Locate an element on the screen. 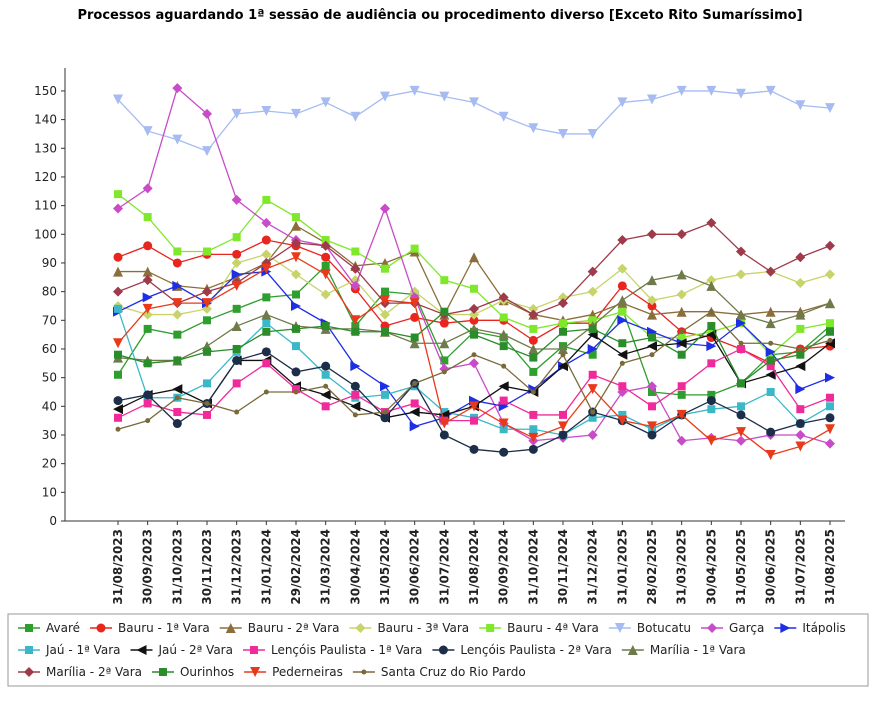  legend-label: Ourinhos is located at coordinates (207, 672).